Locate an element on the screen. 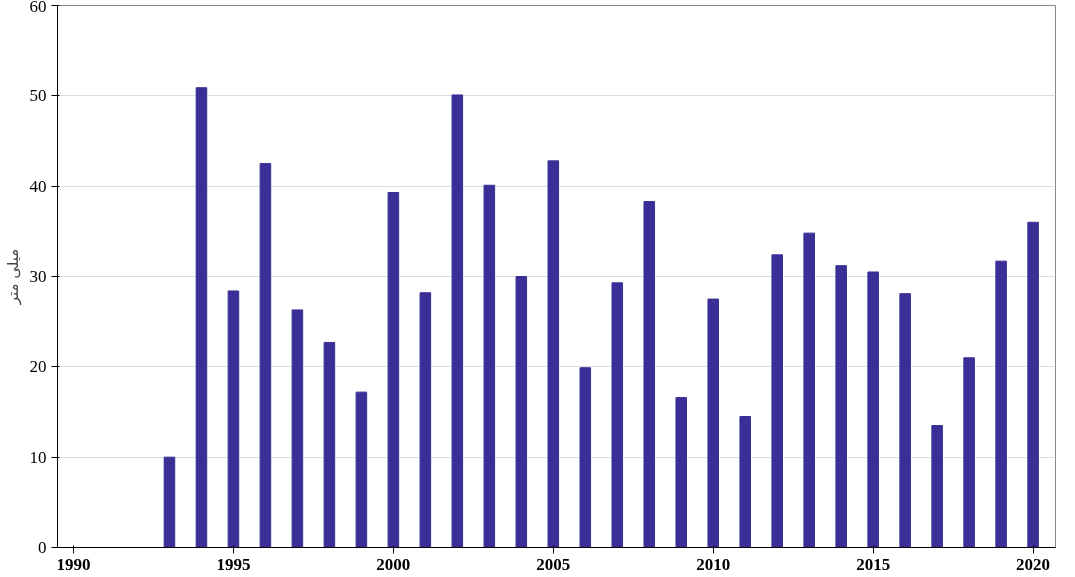  y-tick-label: 10 is located at coordinates (38, 457).